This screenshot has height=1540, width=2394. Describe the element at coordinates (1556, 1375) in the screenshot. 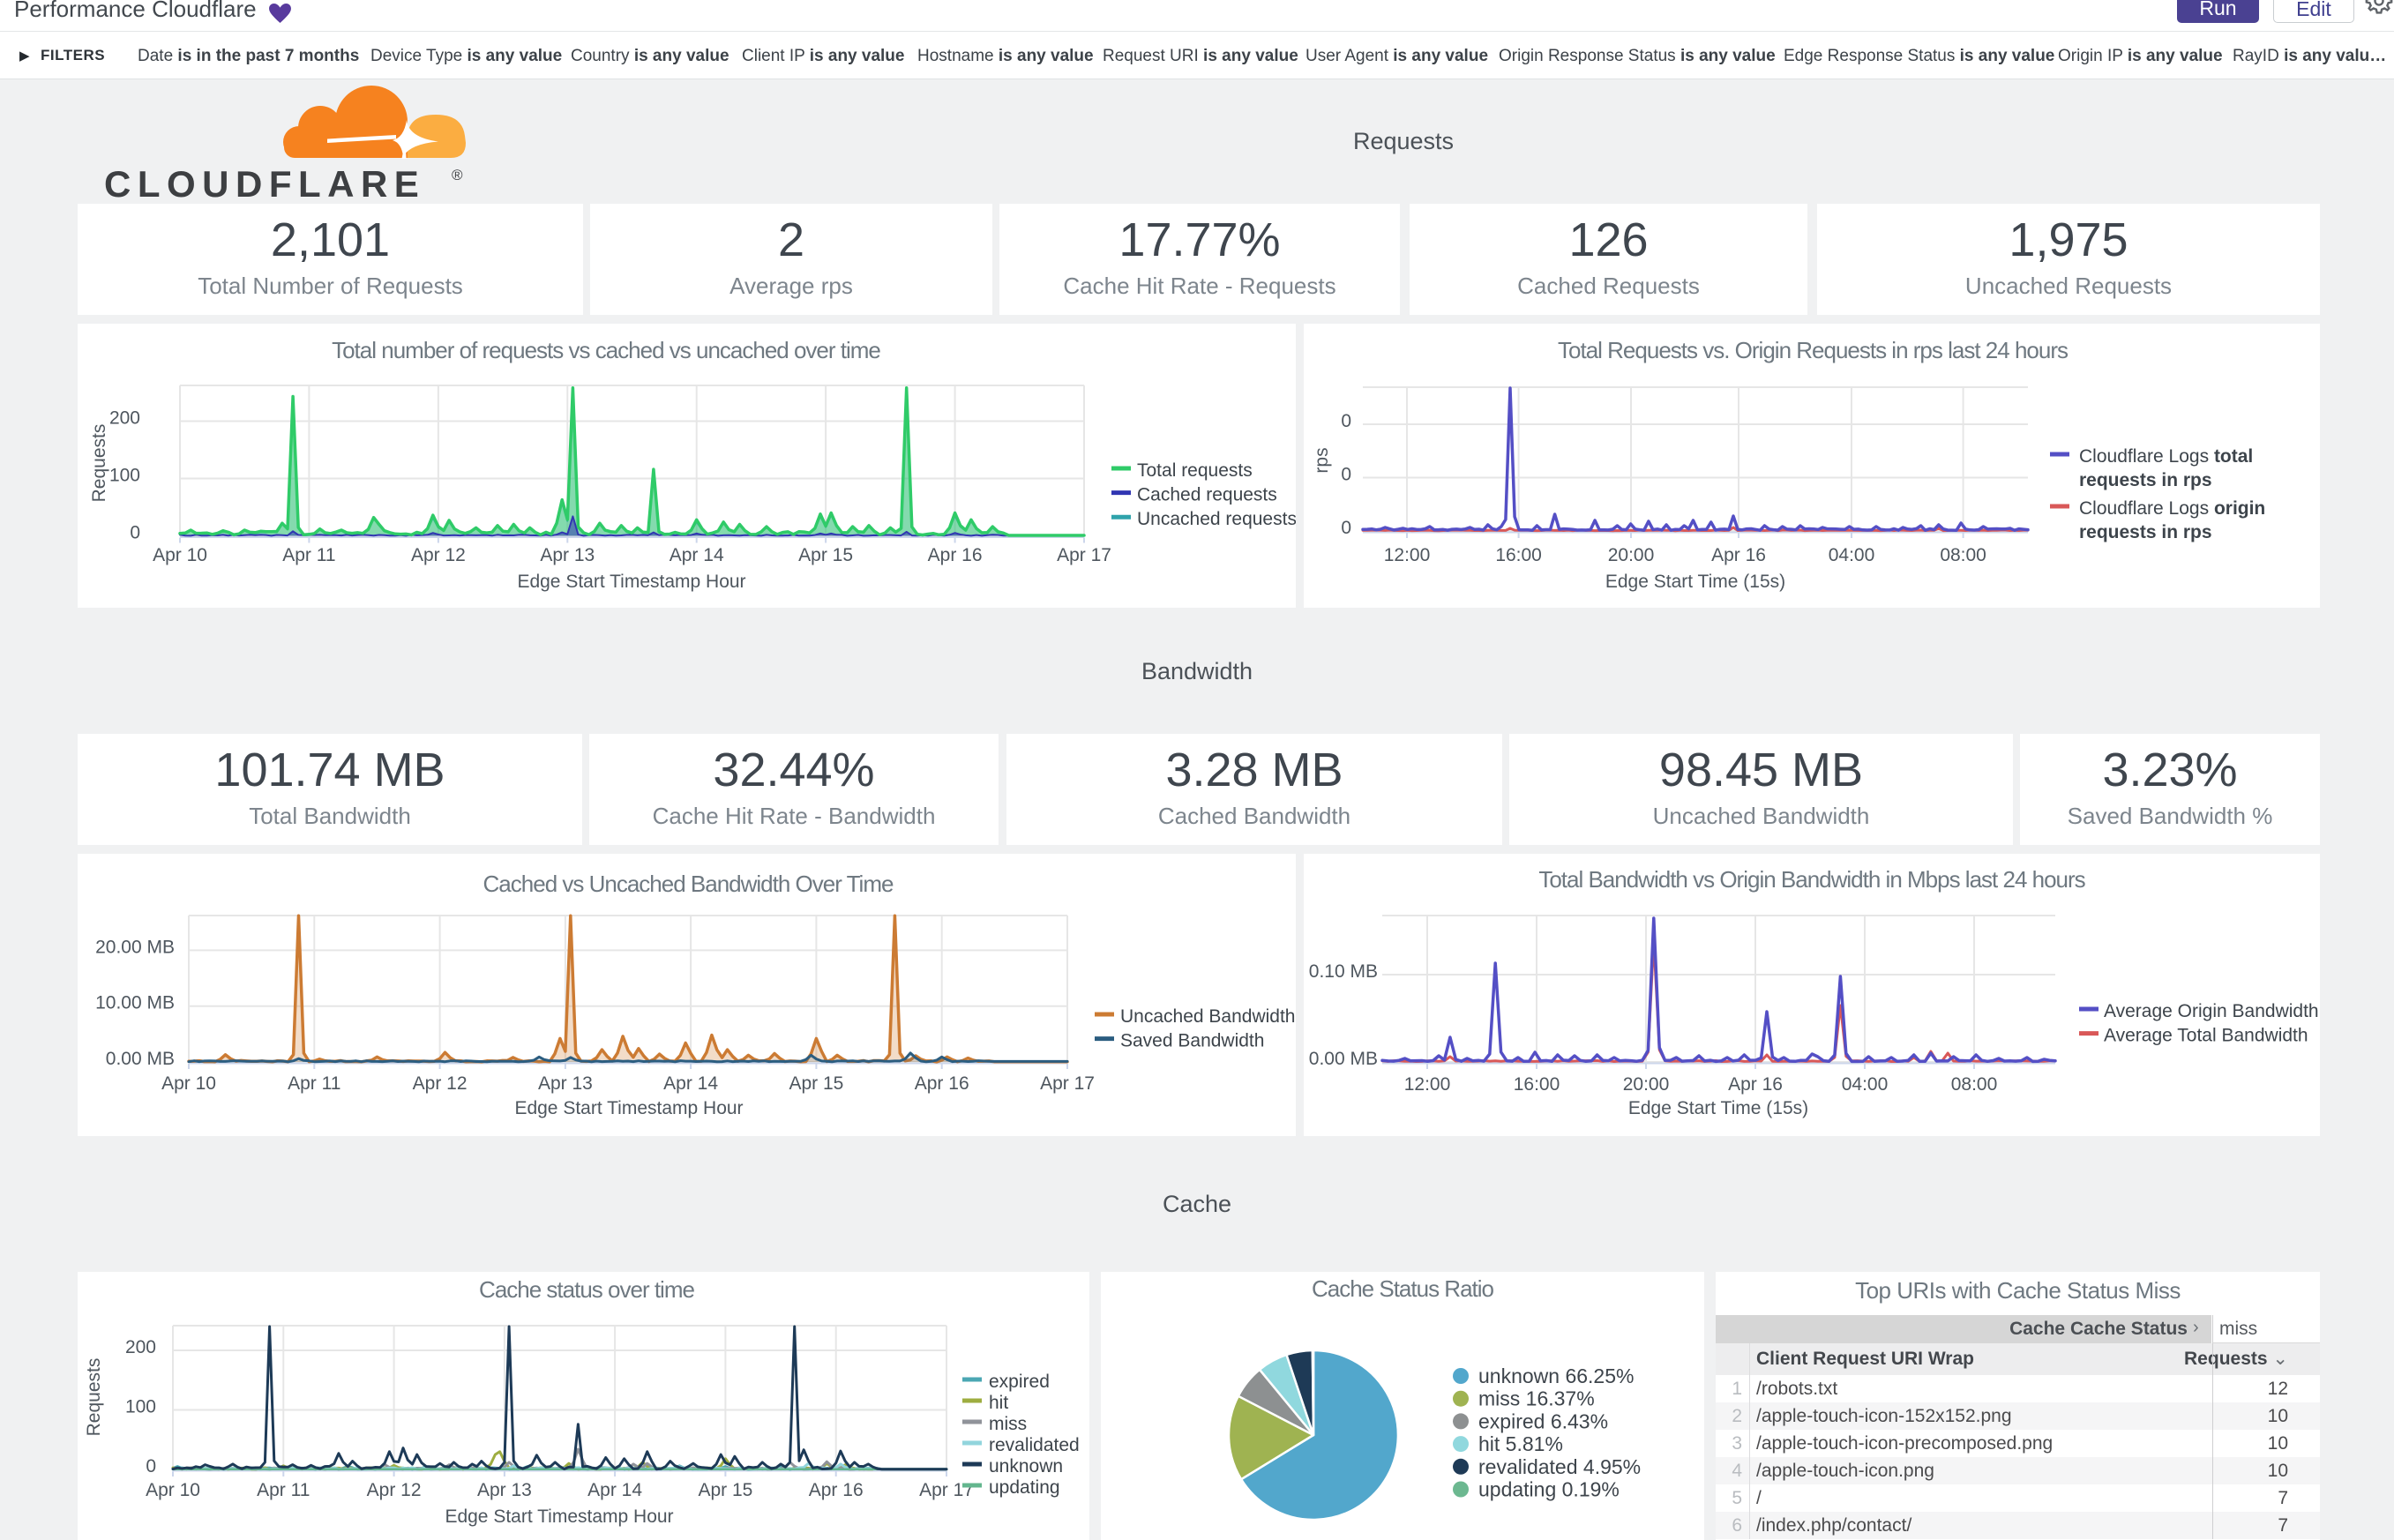

I see `svg-text: unknown 66.25%` at that location.